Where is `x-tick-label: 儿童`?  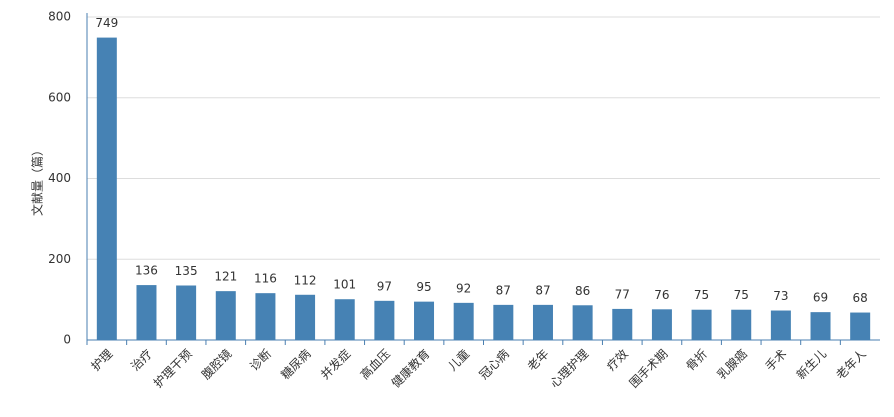
x-tick-label: 儿童 is located at coordinates (459, 360).